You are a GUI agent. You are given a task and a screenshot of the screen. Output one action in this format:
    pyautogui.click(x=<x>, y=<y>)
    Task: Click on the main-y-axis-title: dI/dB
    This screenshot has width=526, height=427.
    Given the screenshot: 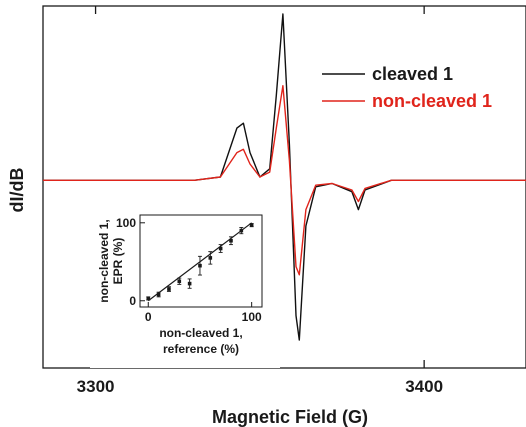 What is the action you would take?
    pyautogui.click(x=17, y=190)
    